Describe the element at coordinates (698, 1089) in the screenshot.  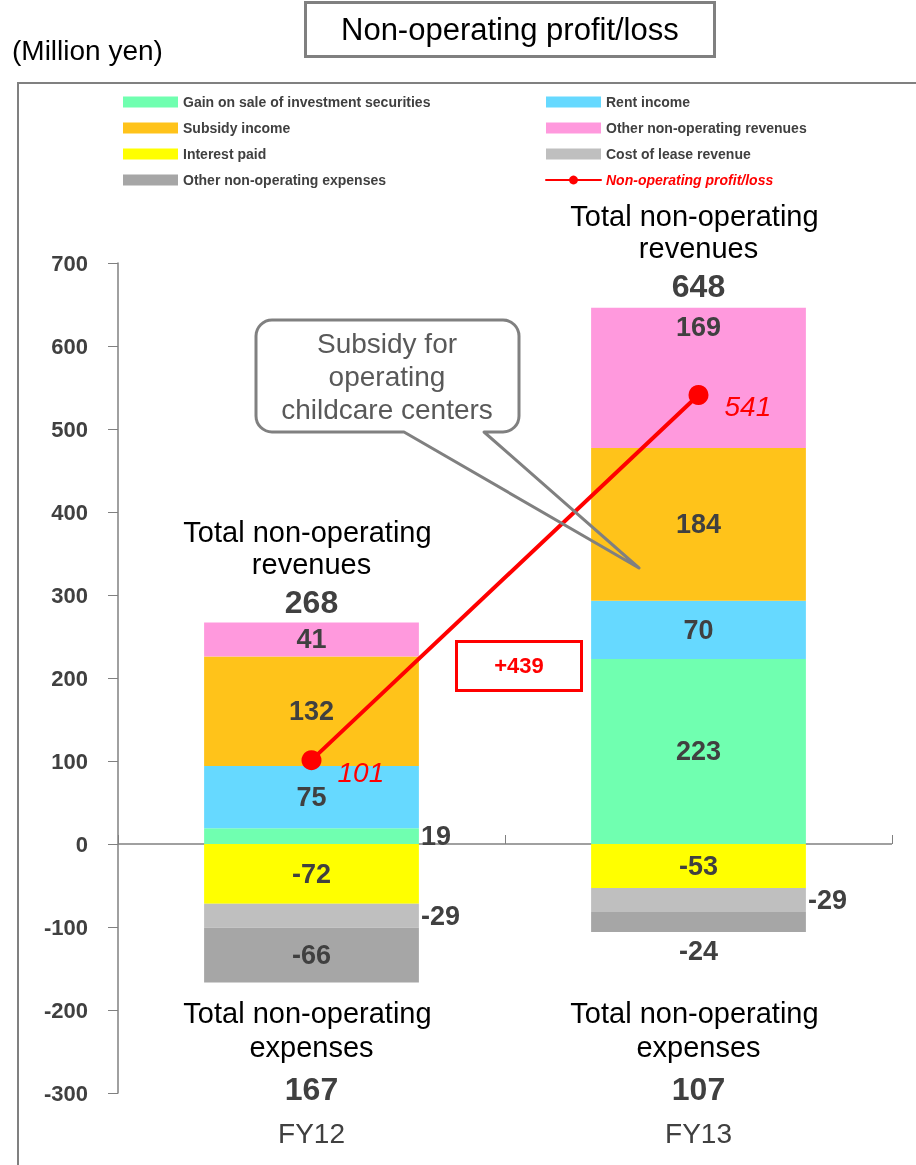
I see `annotation: 107` at that location.